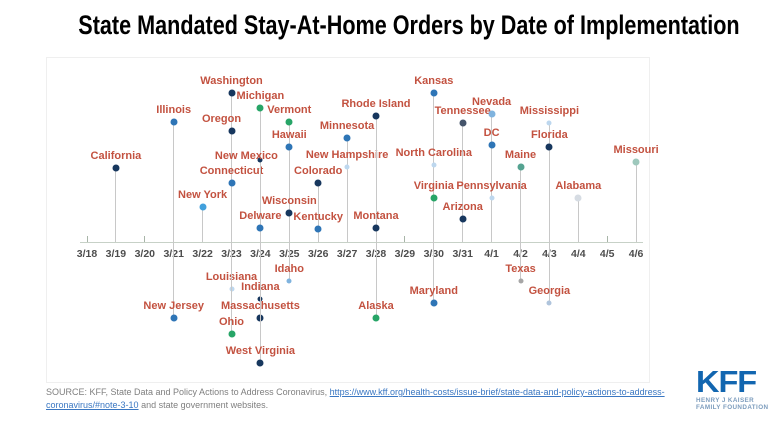 The width and height of the screenshot is (783, 421). What do you see at coordinates (318, 254) in the screenshot?
I see `axis-tick-label: 3/26` at bounding box center [318, 254].